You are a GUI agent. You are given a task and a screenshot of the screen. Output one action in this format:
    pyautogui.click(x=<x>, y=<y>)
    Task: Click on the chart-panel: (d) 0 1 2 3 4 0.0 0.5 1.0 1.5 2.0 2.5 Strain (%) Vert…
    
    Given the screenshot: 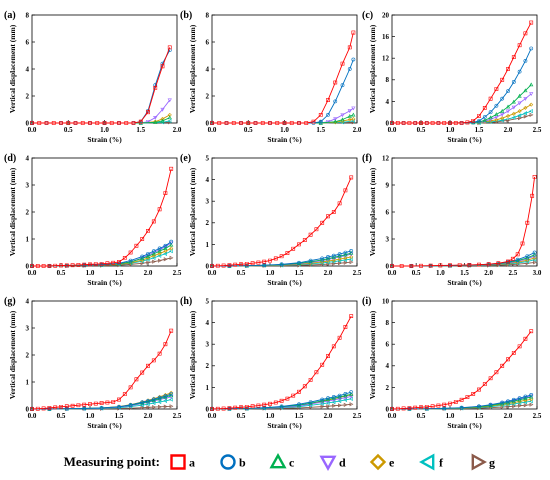 What is the action you would take?
    pyautogui.click(x=93, y=220)
    